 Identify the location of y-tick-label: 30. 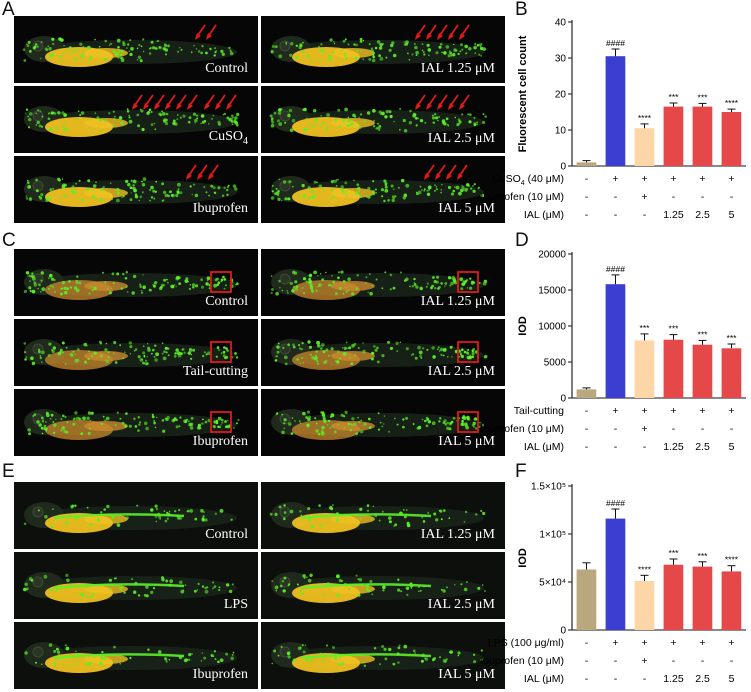
(561, 59).